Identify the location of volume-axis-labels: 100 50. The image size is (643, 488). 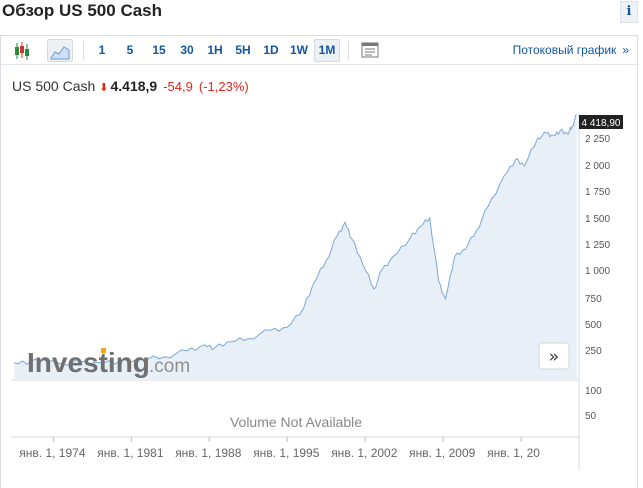
(593, 404).